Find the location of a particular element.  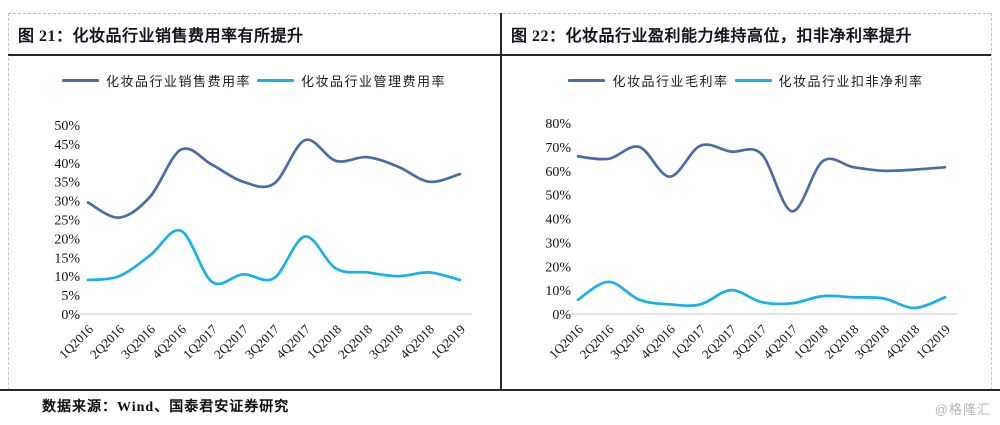

y-axis-tick-label: 80% is located at coordinates (558, 124).